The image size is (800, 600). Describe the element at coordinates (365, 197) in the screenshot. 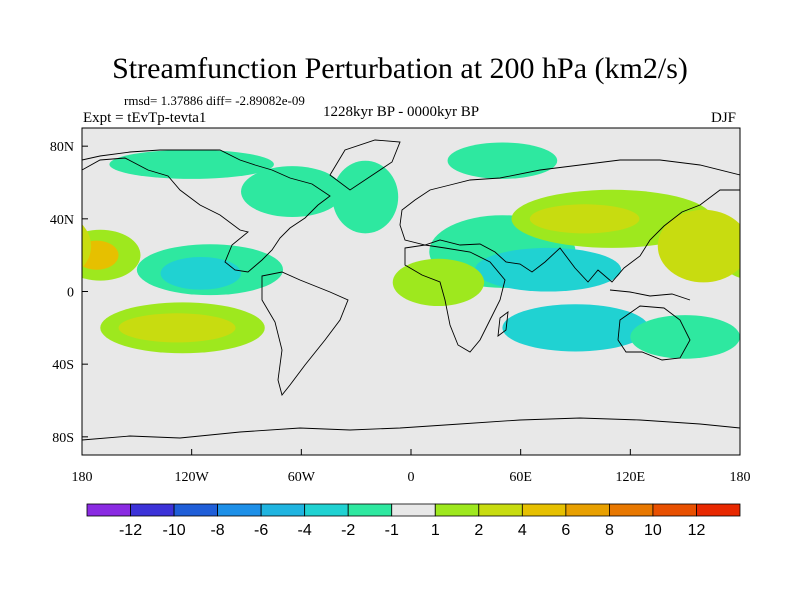

I see `contour-atlantic-negative` at that location.